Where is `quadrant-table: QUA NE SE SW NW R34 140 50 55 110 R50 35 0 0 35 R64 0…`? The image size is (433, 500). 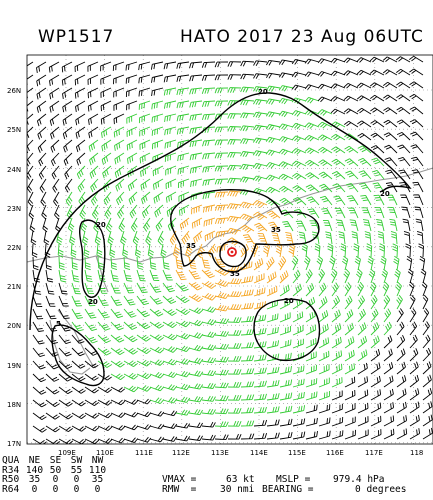
quadrant-table: QUA NE SE SW NW R34 140 50 55 110 R50 35 0 0 35 R64 0… is located at coordinates (216, 473).